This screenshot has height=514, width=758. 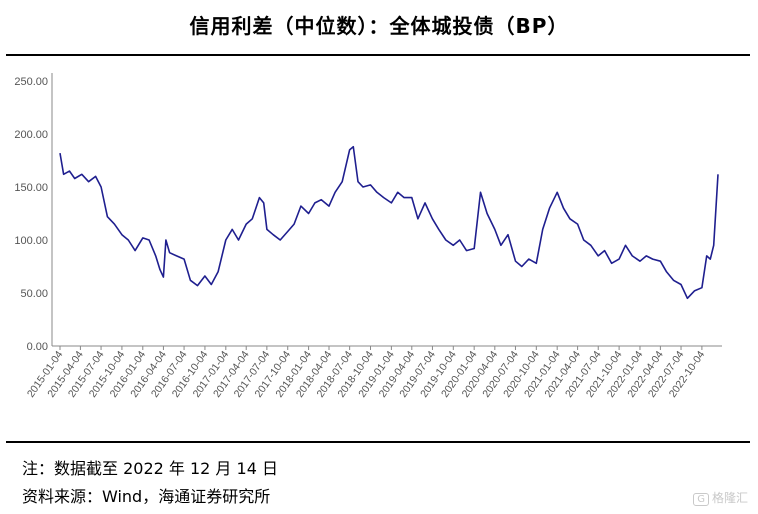 What do you see at coordinates (378, 55) in the screenshot?
I see `top-rule` at bounding box center [378, 55].